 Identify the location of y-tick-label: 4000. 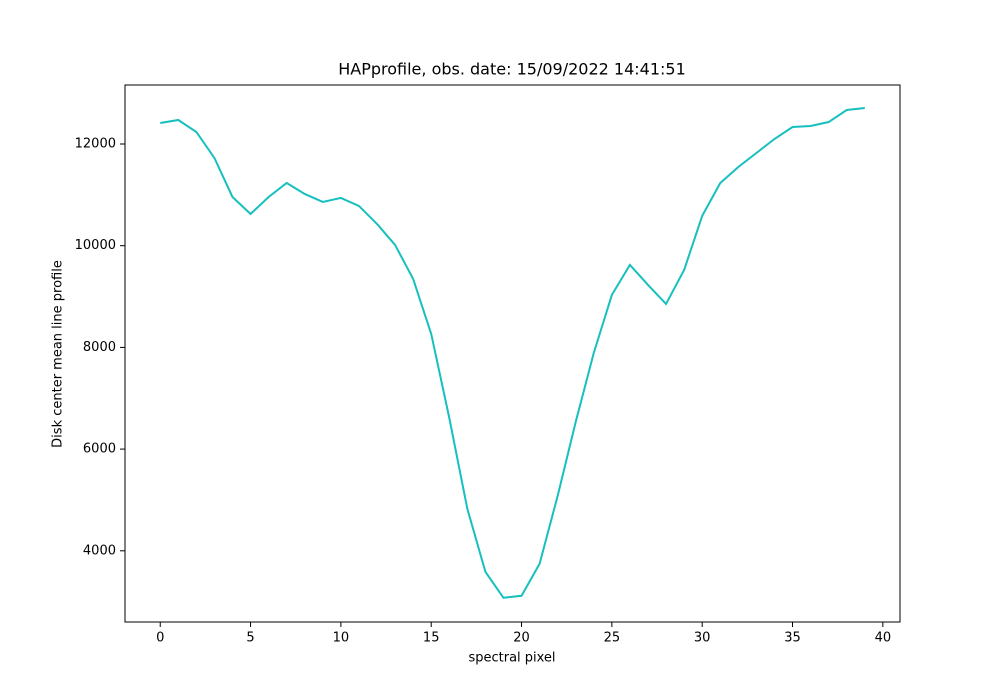
(99, 550).